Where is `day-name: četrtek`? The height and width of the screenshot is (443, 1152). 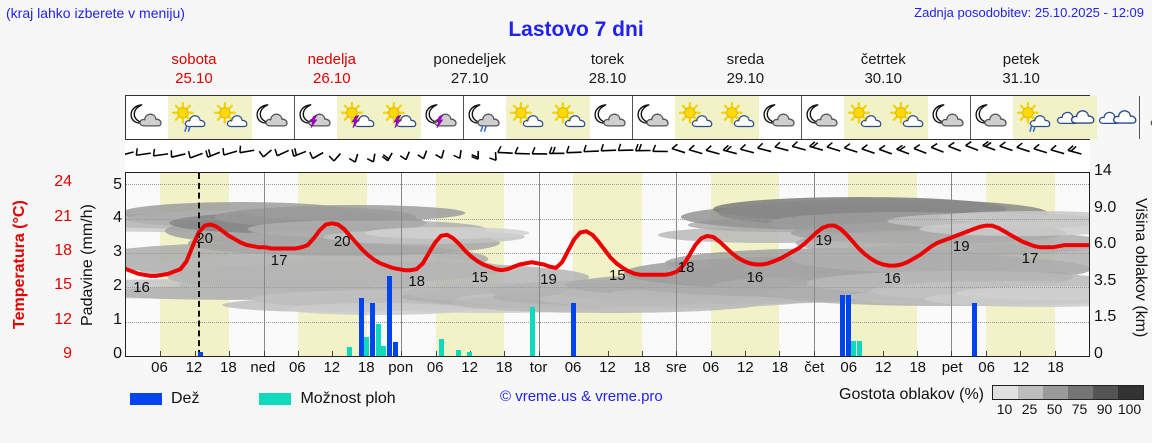
day-name: četrtek is located at coordinates (883, 59).